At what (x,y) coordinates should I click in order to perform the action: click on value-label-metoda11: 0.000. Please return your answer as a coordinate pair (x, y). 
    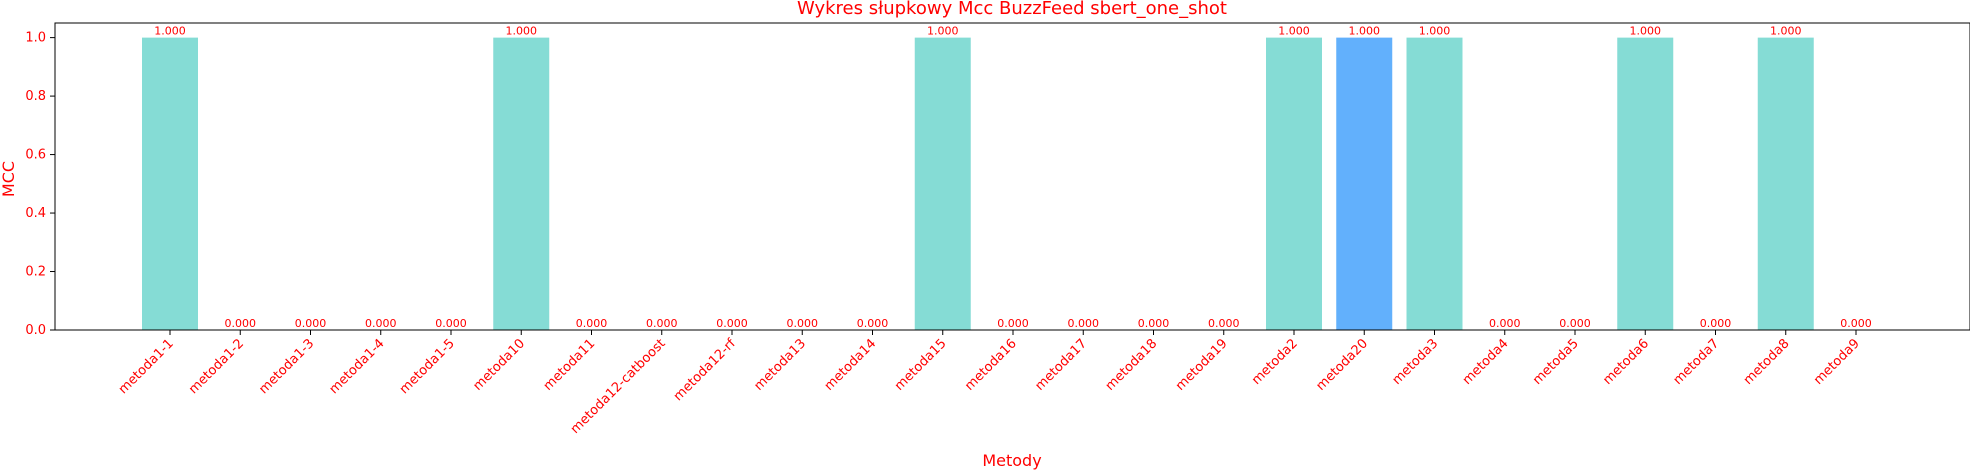
    Looking at the image, I should click on (592, 323).